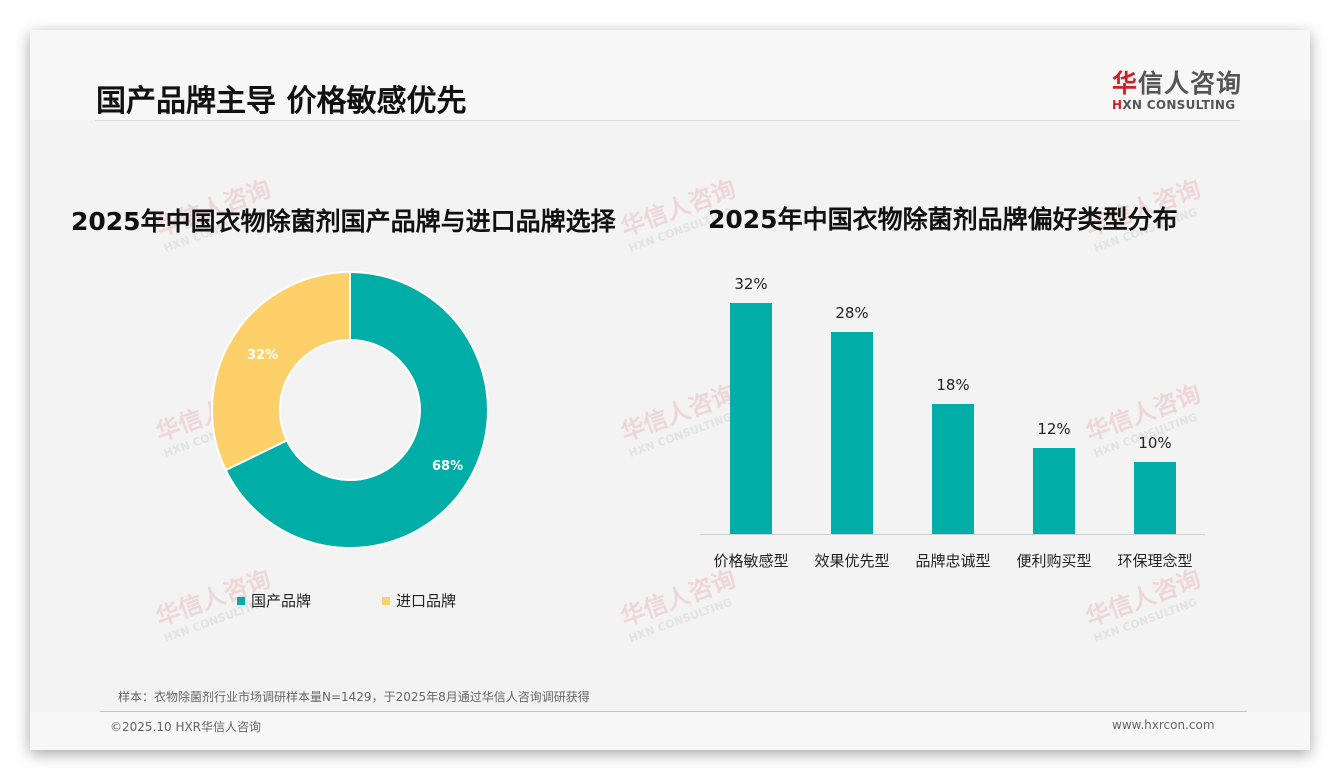 The image size is (1340, 780). I want to click on donut-label-imported: 32%, so click(263, 355).